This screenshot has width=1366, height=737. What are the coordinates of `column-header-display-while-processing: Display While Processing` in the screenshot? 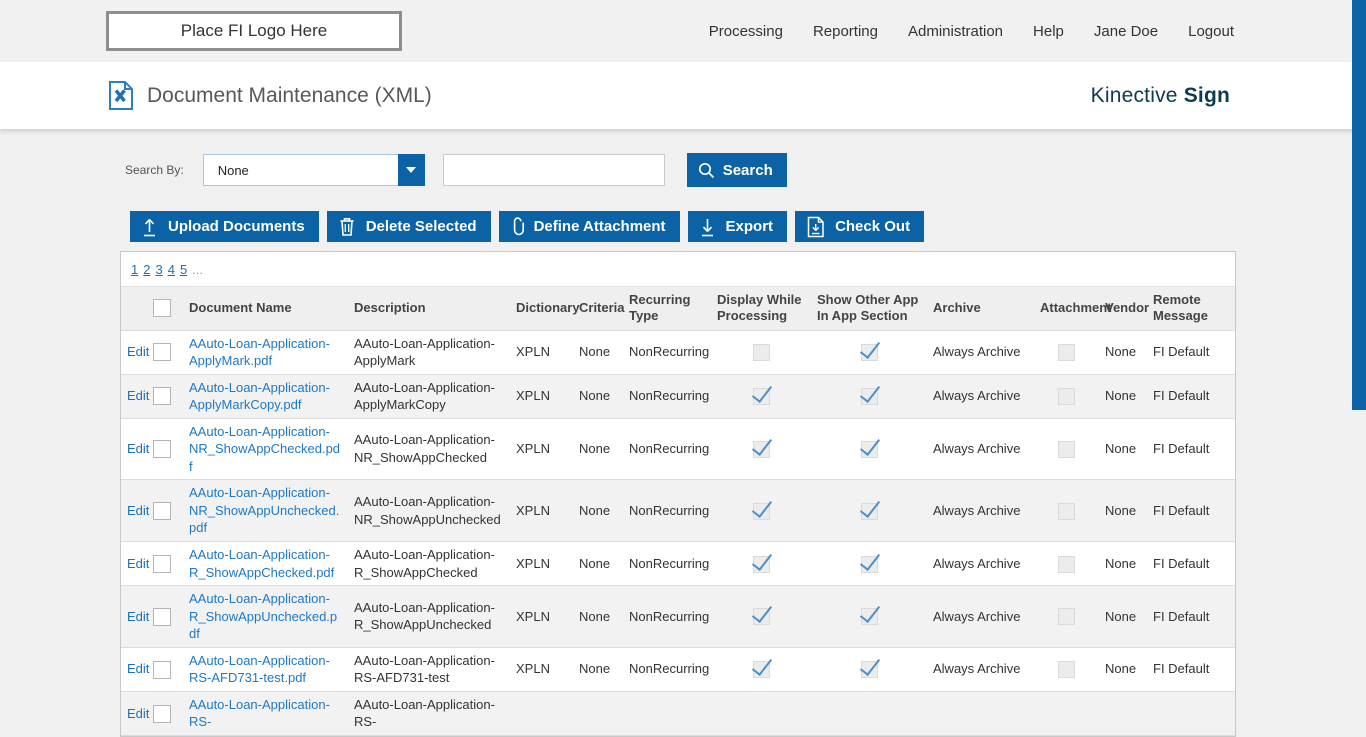 It's located at (761, 308).